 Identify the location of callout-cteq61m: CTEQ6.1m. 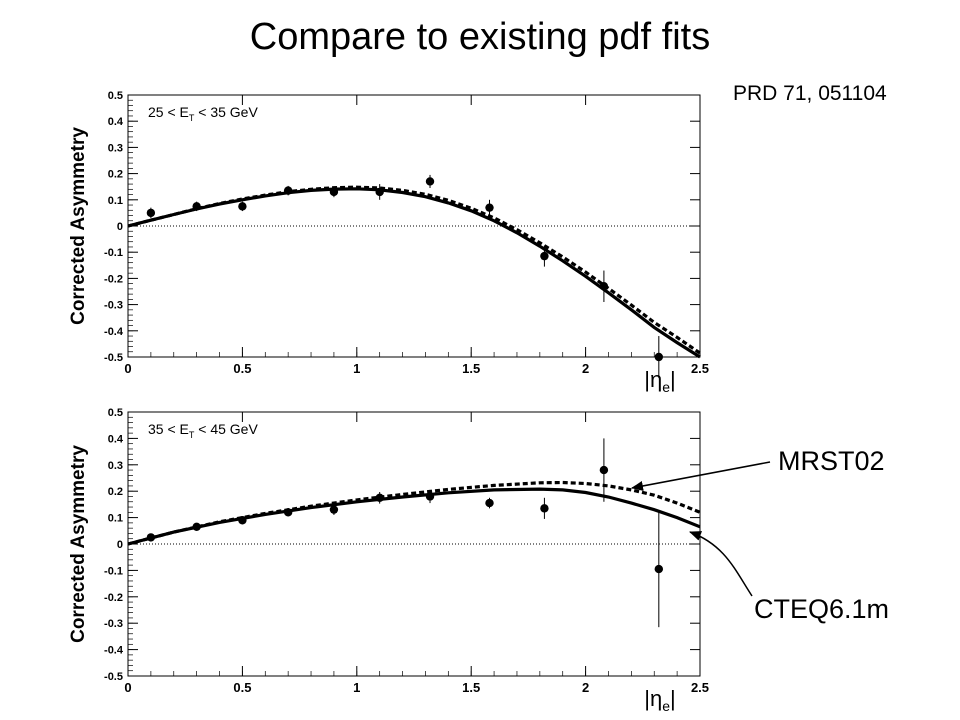
(822, 609).